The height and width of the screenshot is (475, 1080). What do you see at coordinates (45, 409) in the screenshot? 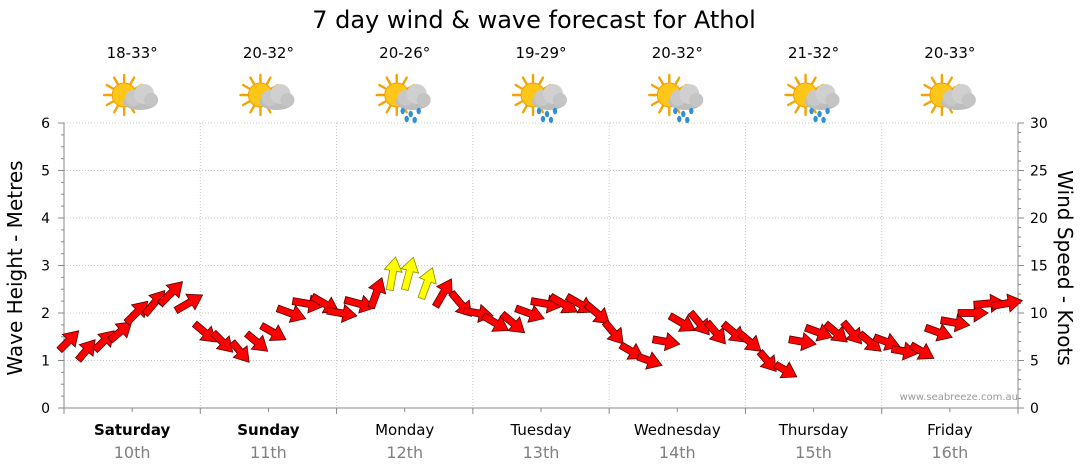
I see `left-tick-label: 0` at bounding box center [45, 409].